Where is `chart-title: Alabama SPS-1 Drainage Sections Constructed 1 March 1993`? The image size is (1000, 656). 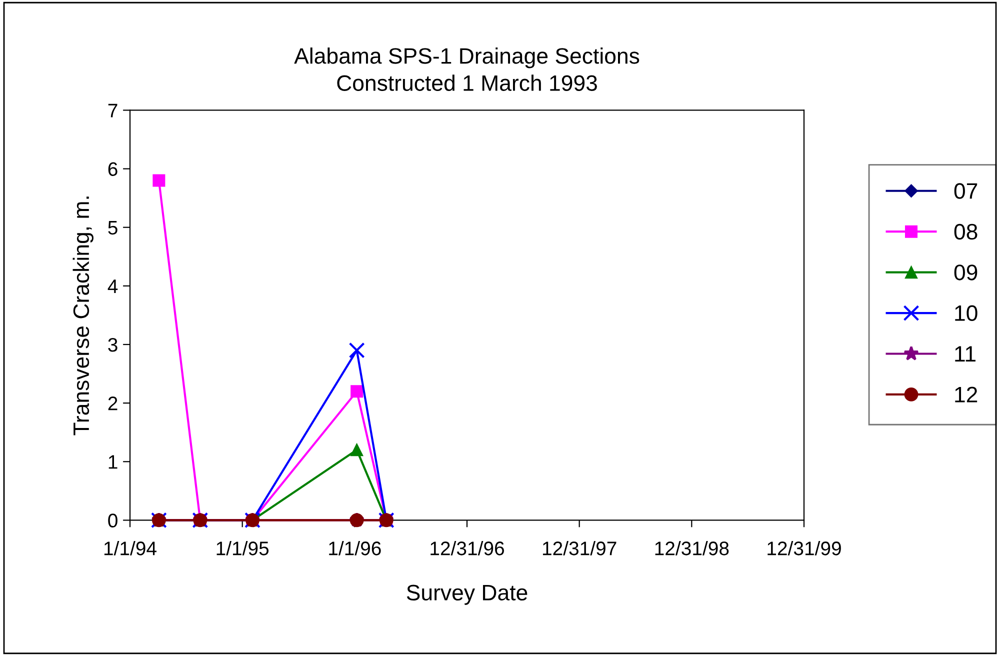 chart-title: Alabama SPS-1 Drainage Sections Constructed 1 March 1993 is located at coordinates (467, 69).